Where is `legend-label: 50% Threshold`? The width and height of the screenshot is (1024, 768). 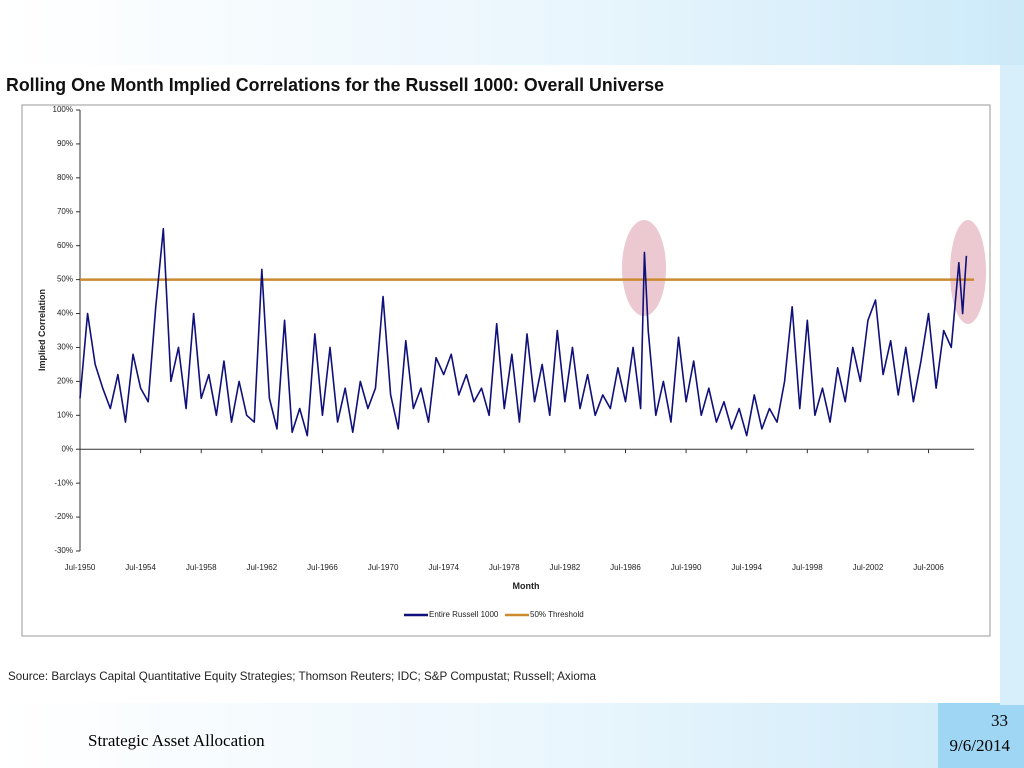 legend-label: 50% Threshold is located at coordinates (557, 614).